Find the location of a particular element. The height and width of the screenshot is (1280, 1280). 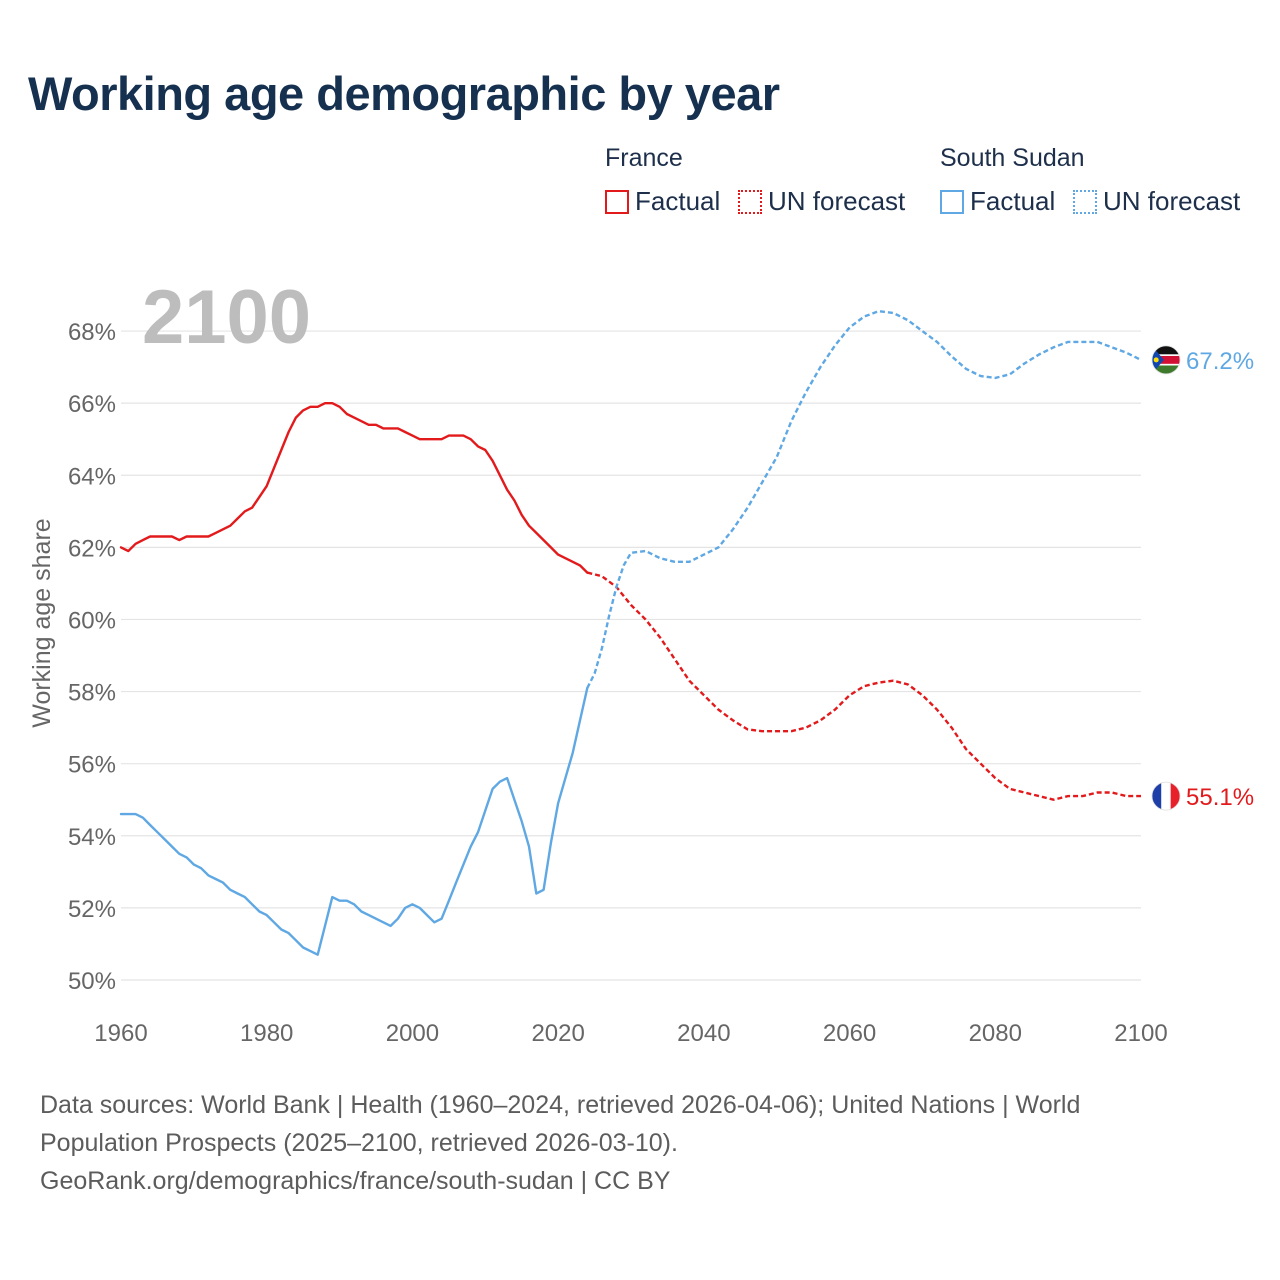

x-tick-label: 2000 is located at coordinates (412, 1033).